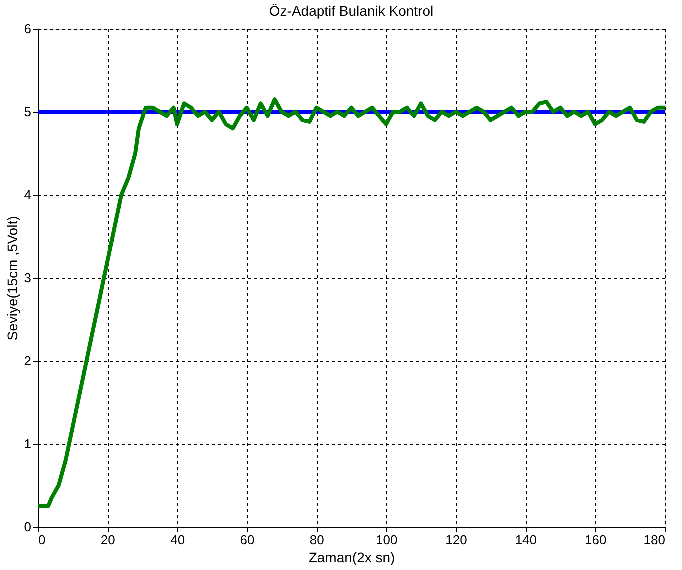 Image resolution: width=682 pixels, height=570 pixels. I want to click on chart-title: Öz-Adaptif Bulanik Kontrol, so click(351, 11).